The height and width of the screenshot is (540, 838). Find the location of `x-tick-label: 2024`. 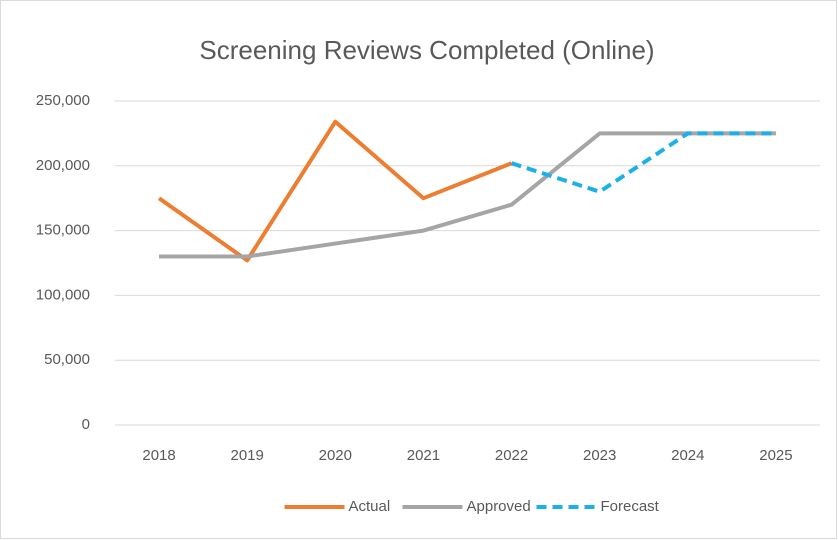

x-tick-label: 2024 is located at coordinates (687, 455).